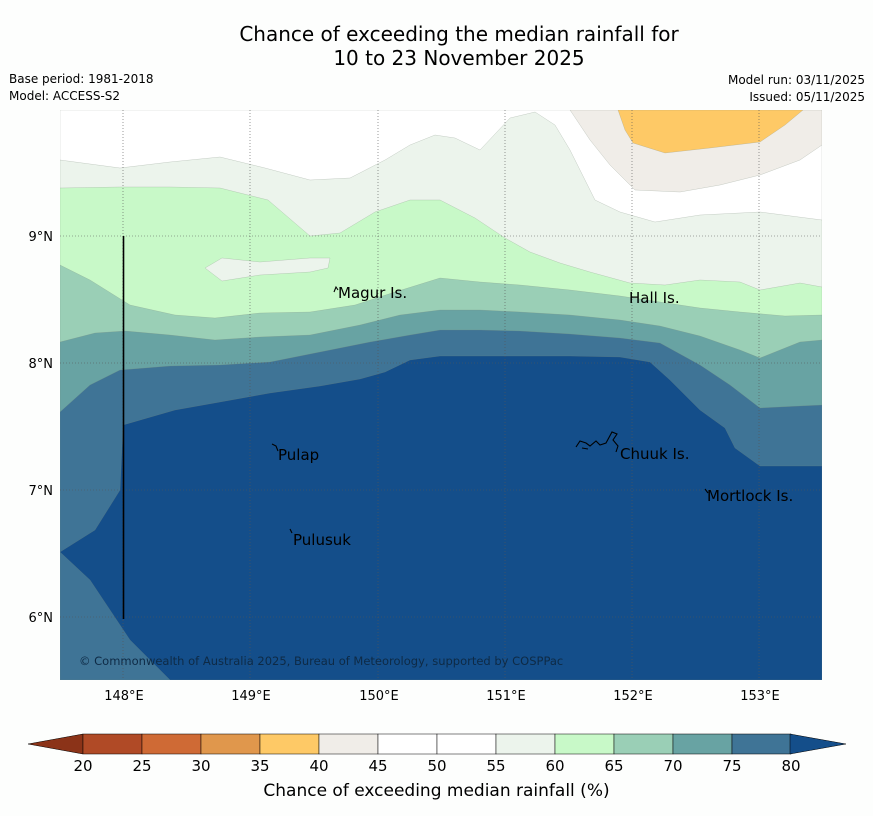 This screenshot has width=873, height=816. Describe the element at coordinates (760, 696) in the screenshot. I see `lon-label-153: 153°E` at that location.